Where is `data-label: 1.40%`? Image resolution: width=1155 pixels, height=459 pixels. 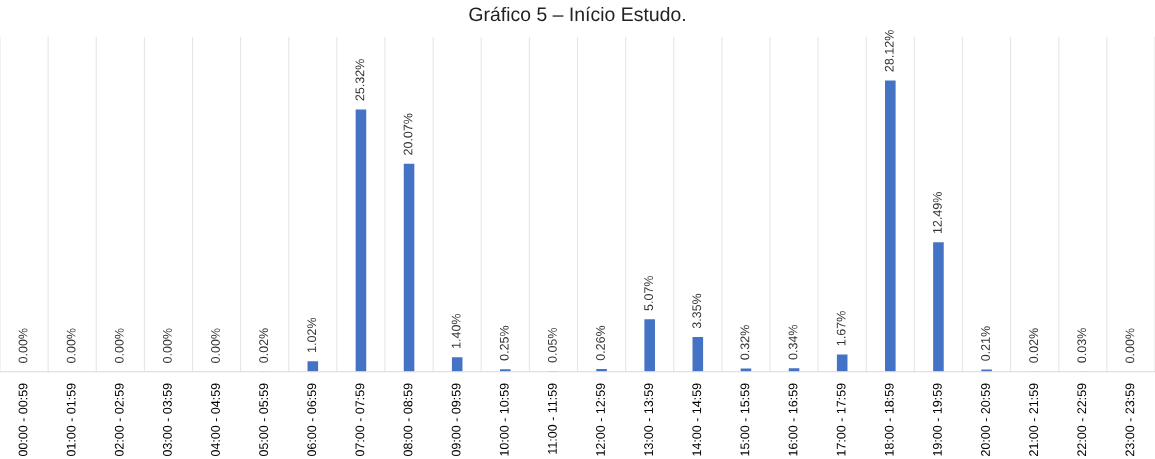 data-label: 1.40% is located at coordinates (456, 330).